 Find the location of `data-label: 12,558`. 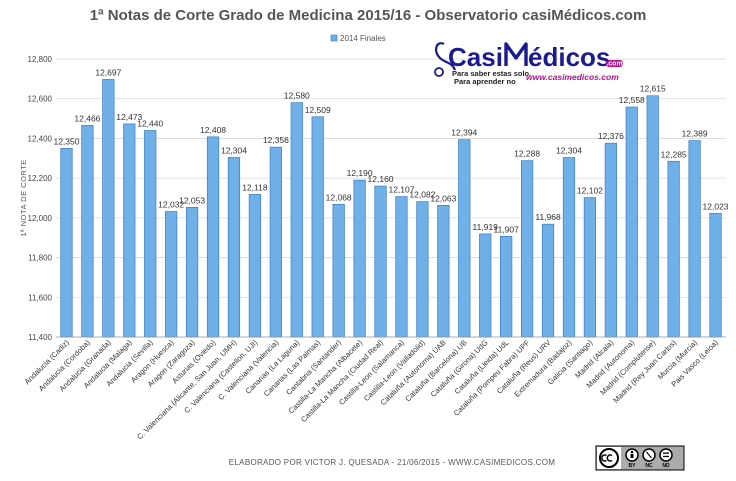

data-label: 12,558 is located at coordinates (632, 100).